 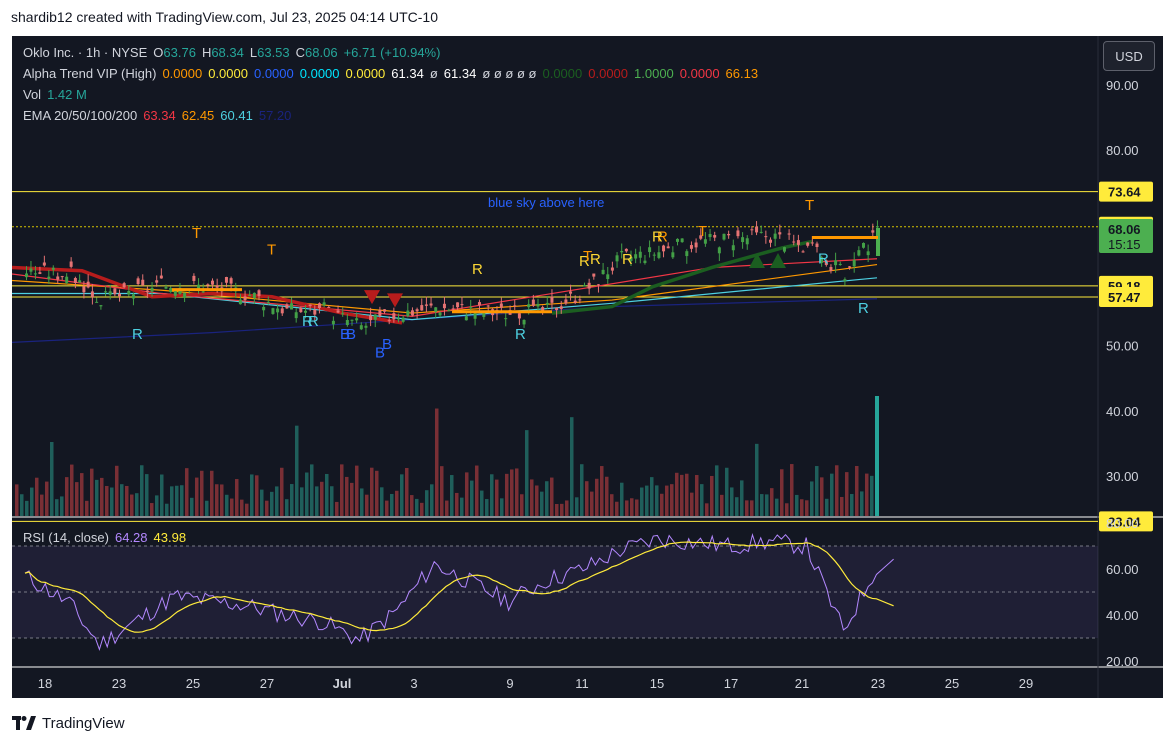 What do you see at coordinates (131, 537) in the screenshot?
I see `rsi-value: 64.28` at bounding box center [131, 537].